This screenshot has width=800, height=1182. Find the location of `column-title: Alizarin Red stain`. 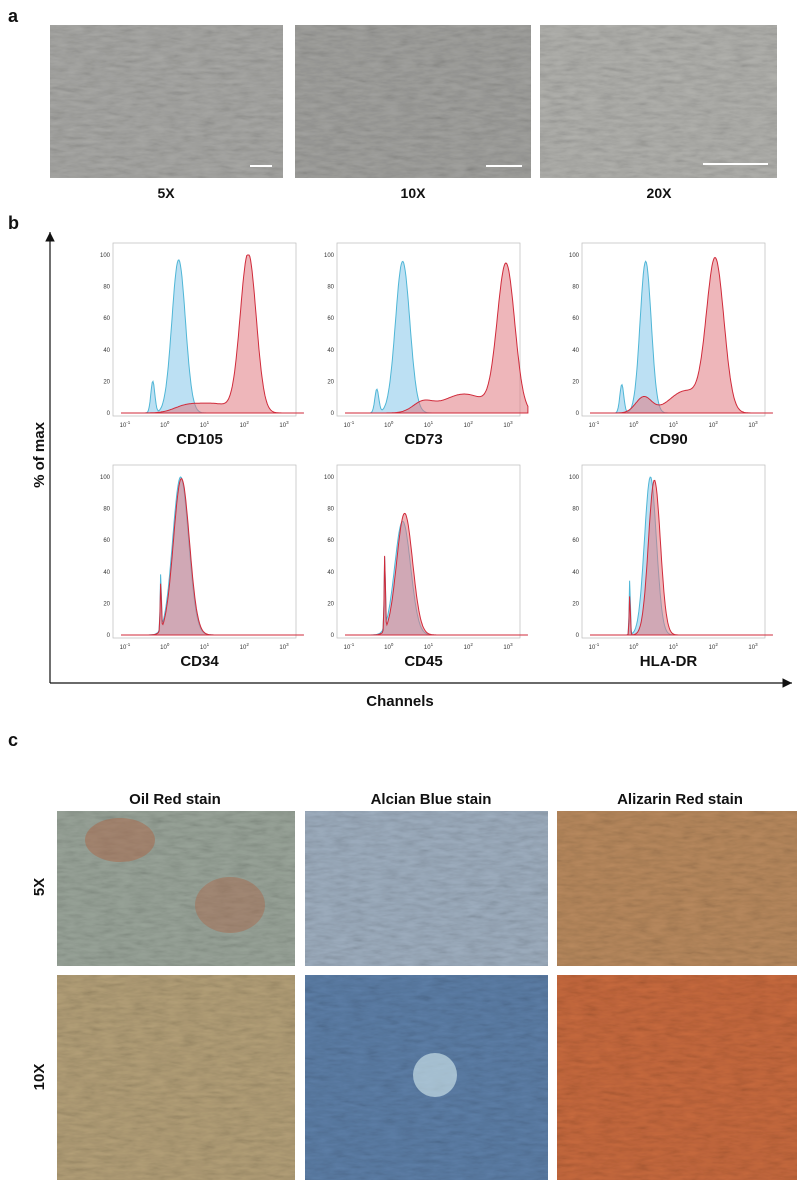

column-title: Alizarin Red stain is located at coordinates (680, 799).